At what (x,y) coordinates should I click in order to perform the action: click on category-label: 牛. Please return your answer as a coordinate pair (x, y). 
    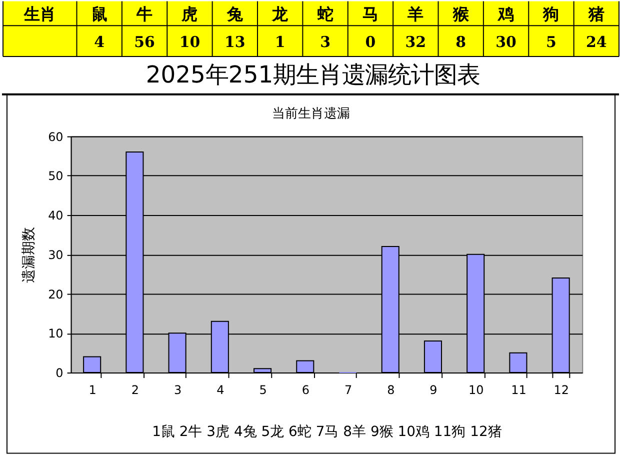
    Looking at the image, I should click on (144, 14).